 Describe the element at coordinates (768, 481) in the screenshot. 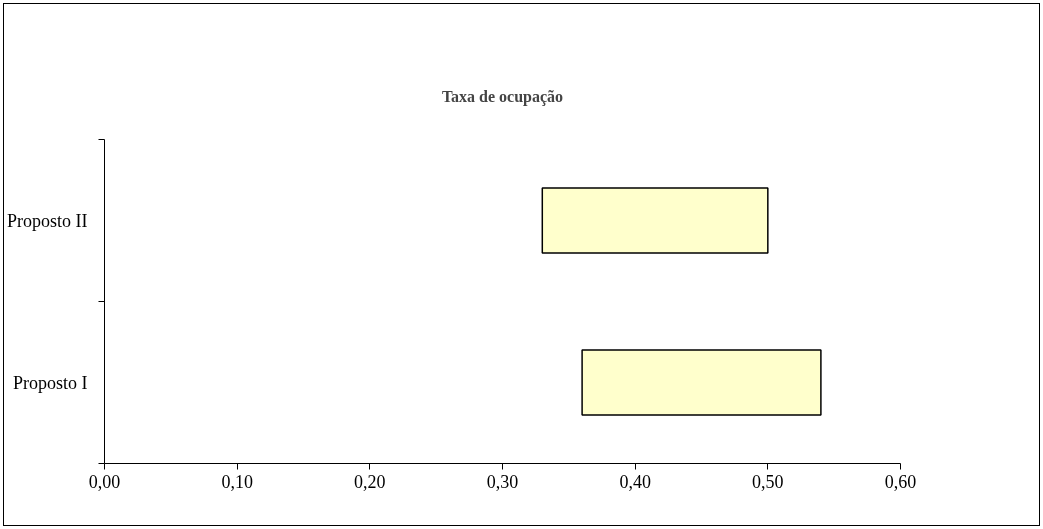

I see `x-tick-label: 0,50` at that location.